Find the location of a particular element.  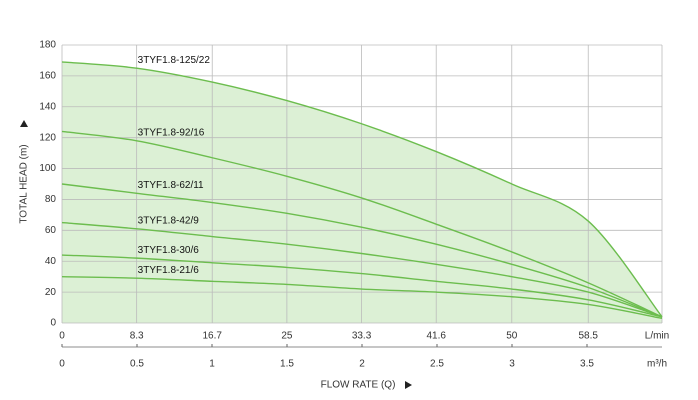

x2-tick-label: 1 is located at coordinates (212, 364).